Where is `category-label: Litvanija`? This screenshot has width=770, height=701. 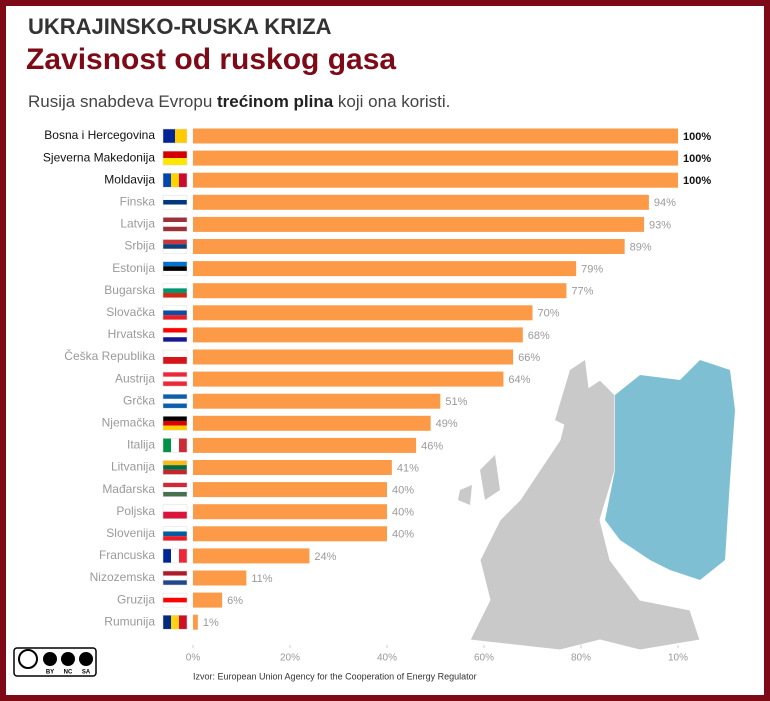 category-label: Litvanija is located at coordinates (133, 467).